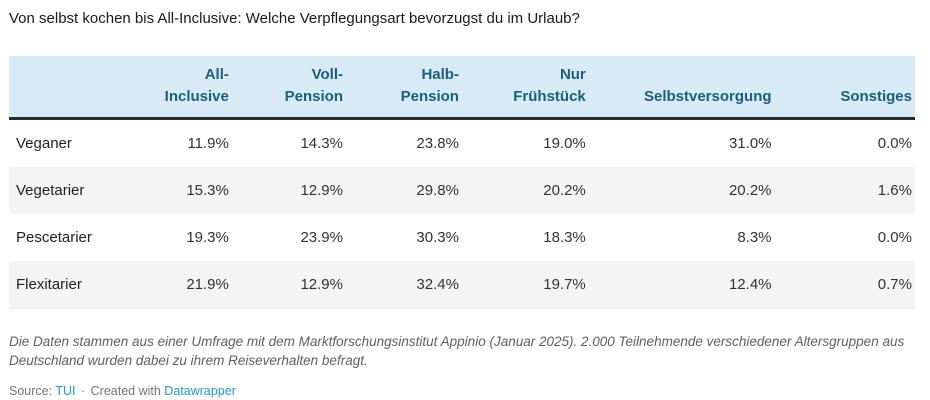 The width and height of the screenshot is (930, 400). I want to click on value-cell: 29.8%, so click(437, 190).